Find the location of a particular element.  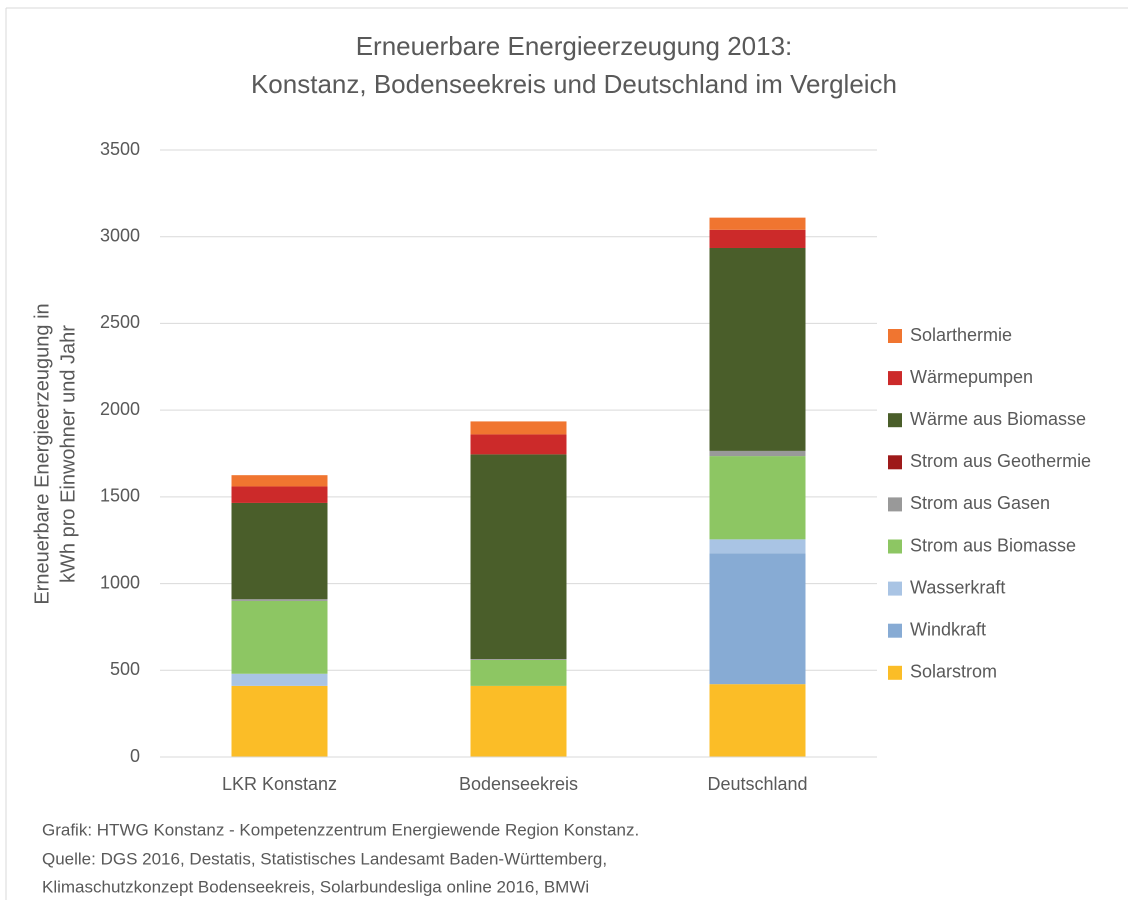

legend-label: Strom aus Gasen is located at coordinates (980, 503).